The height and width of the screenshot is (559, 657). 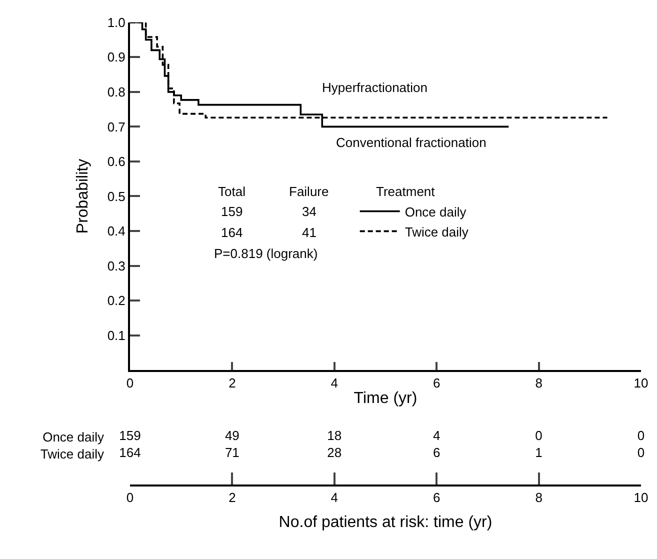 What do you see at coordinates (309, 211) in the screenshot?
I see `annotation: 34` at bounding box center [309, 211].